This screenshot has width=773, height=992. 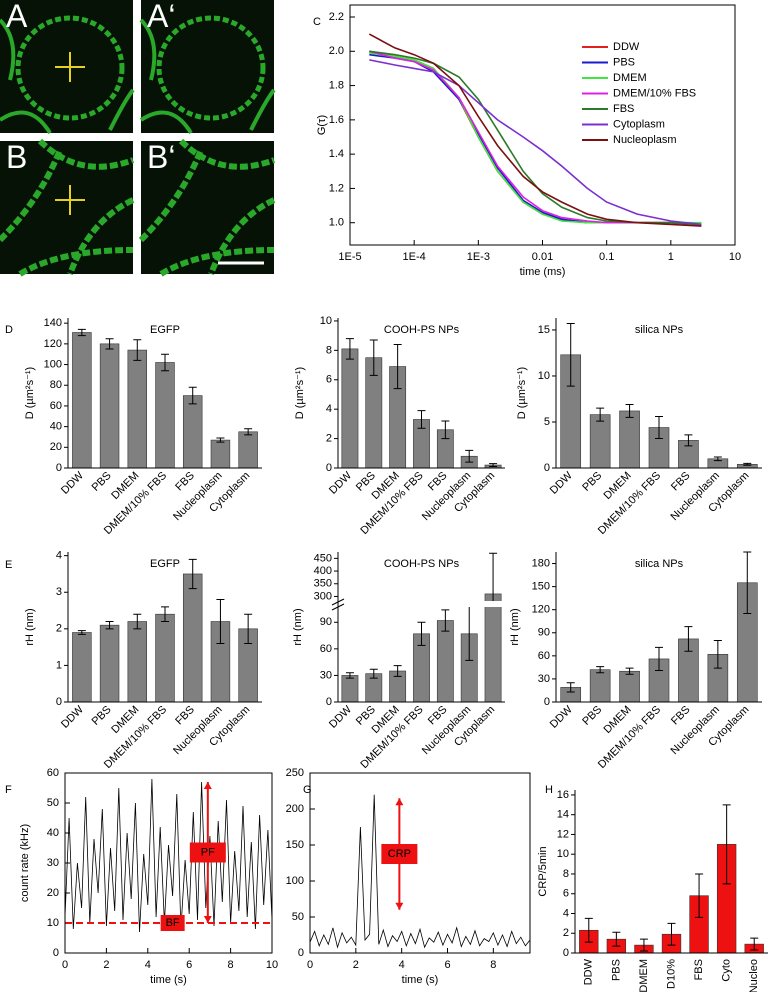 What do you see at coordinates (563, 795) in the screenshot?
I see `y-tick-label: 16` at bounding box center [563, 795].